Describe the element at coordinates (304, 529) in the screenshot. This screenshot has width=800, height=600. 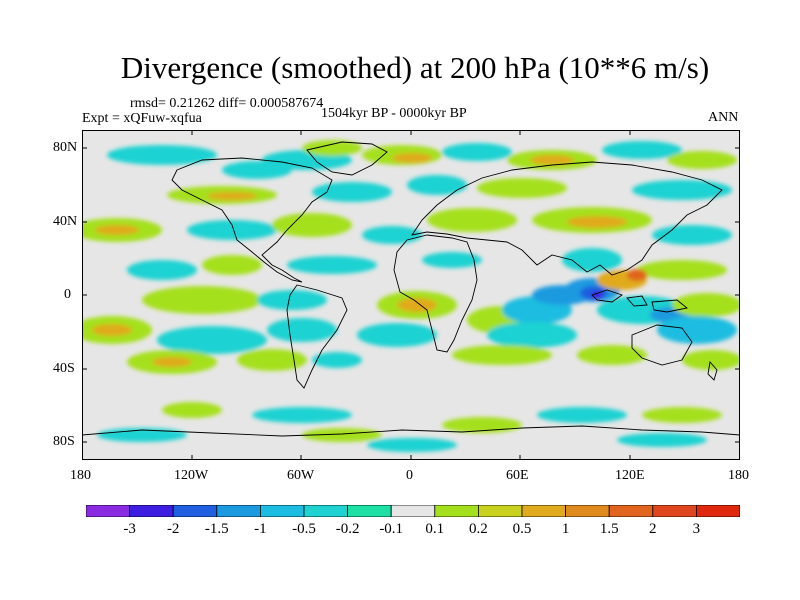
I see `colorbar-label: -0.5` at that location.